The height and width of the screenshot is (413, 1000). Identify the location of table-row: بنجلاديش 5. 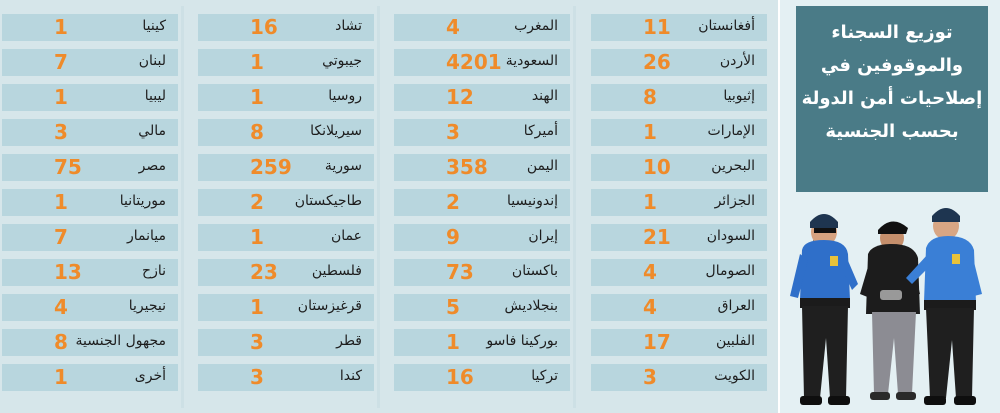
(482, 307).